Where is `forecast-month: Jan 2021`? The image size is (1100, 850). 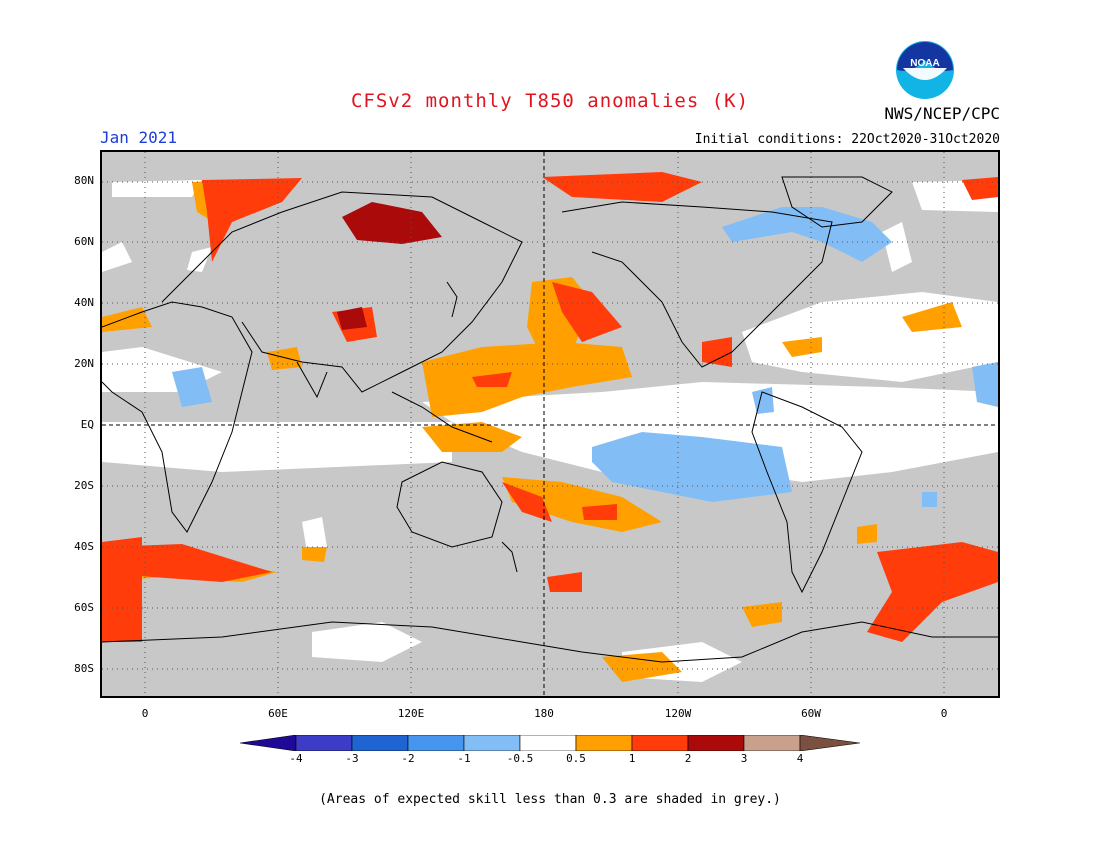 forecast-month: Jan 2021 is located at coordinates (139, 137).